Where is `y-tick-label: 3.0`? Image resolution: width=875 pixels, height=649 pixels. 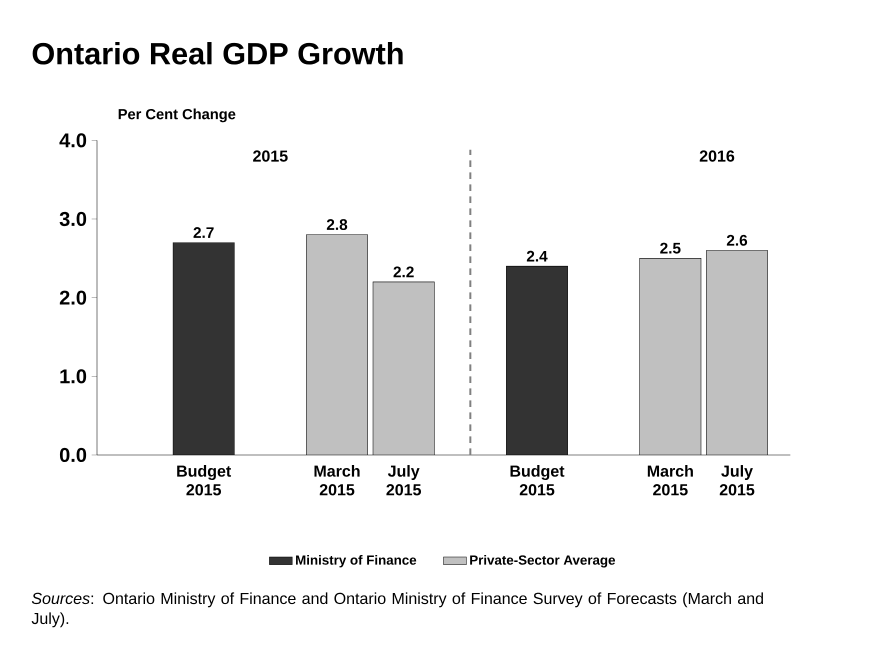
y-tick-label: 3.0 is located at coordinates (73, 219).